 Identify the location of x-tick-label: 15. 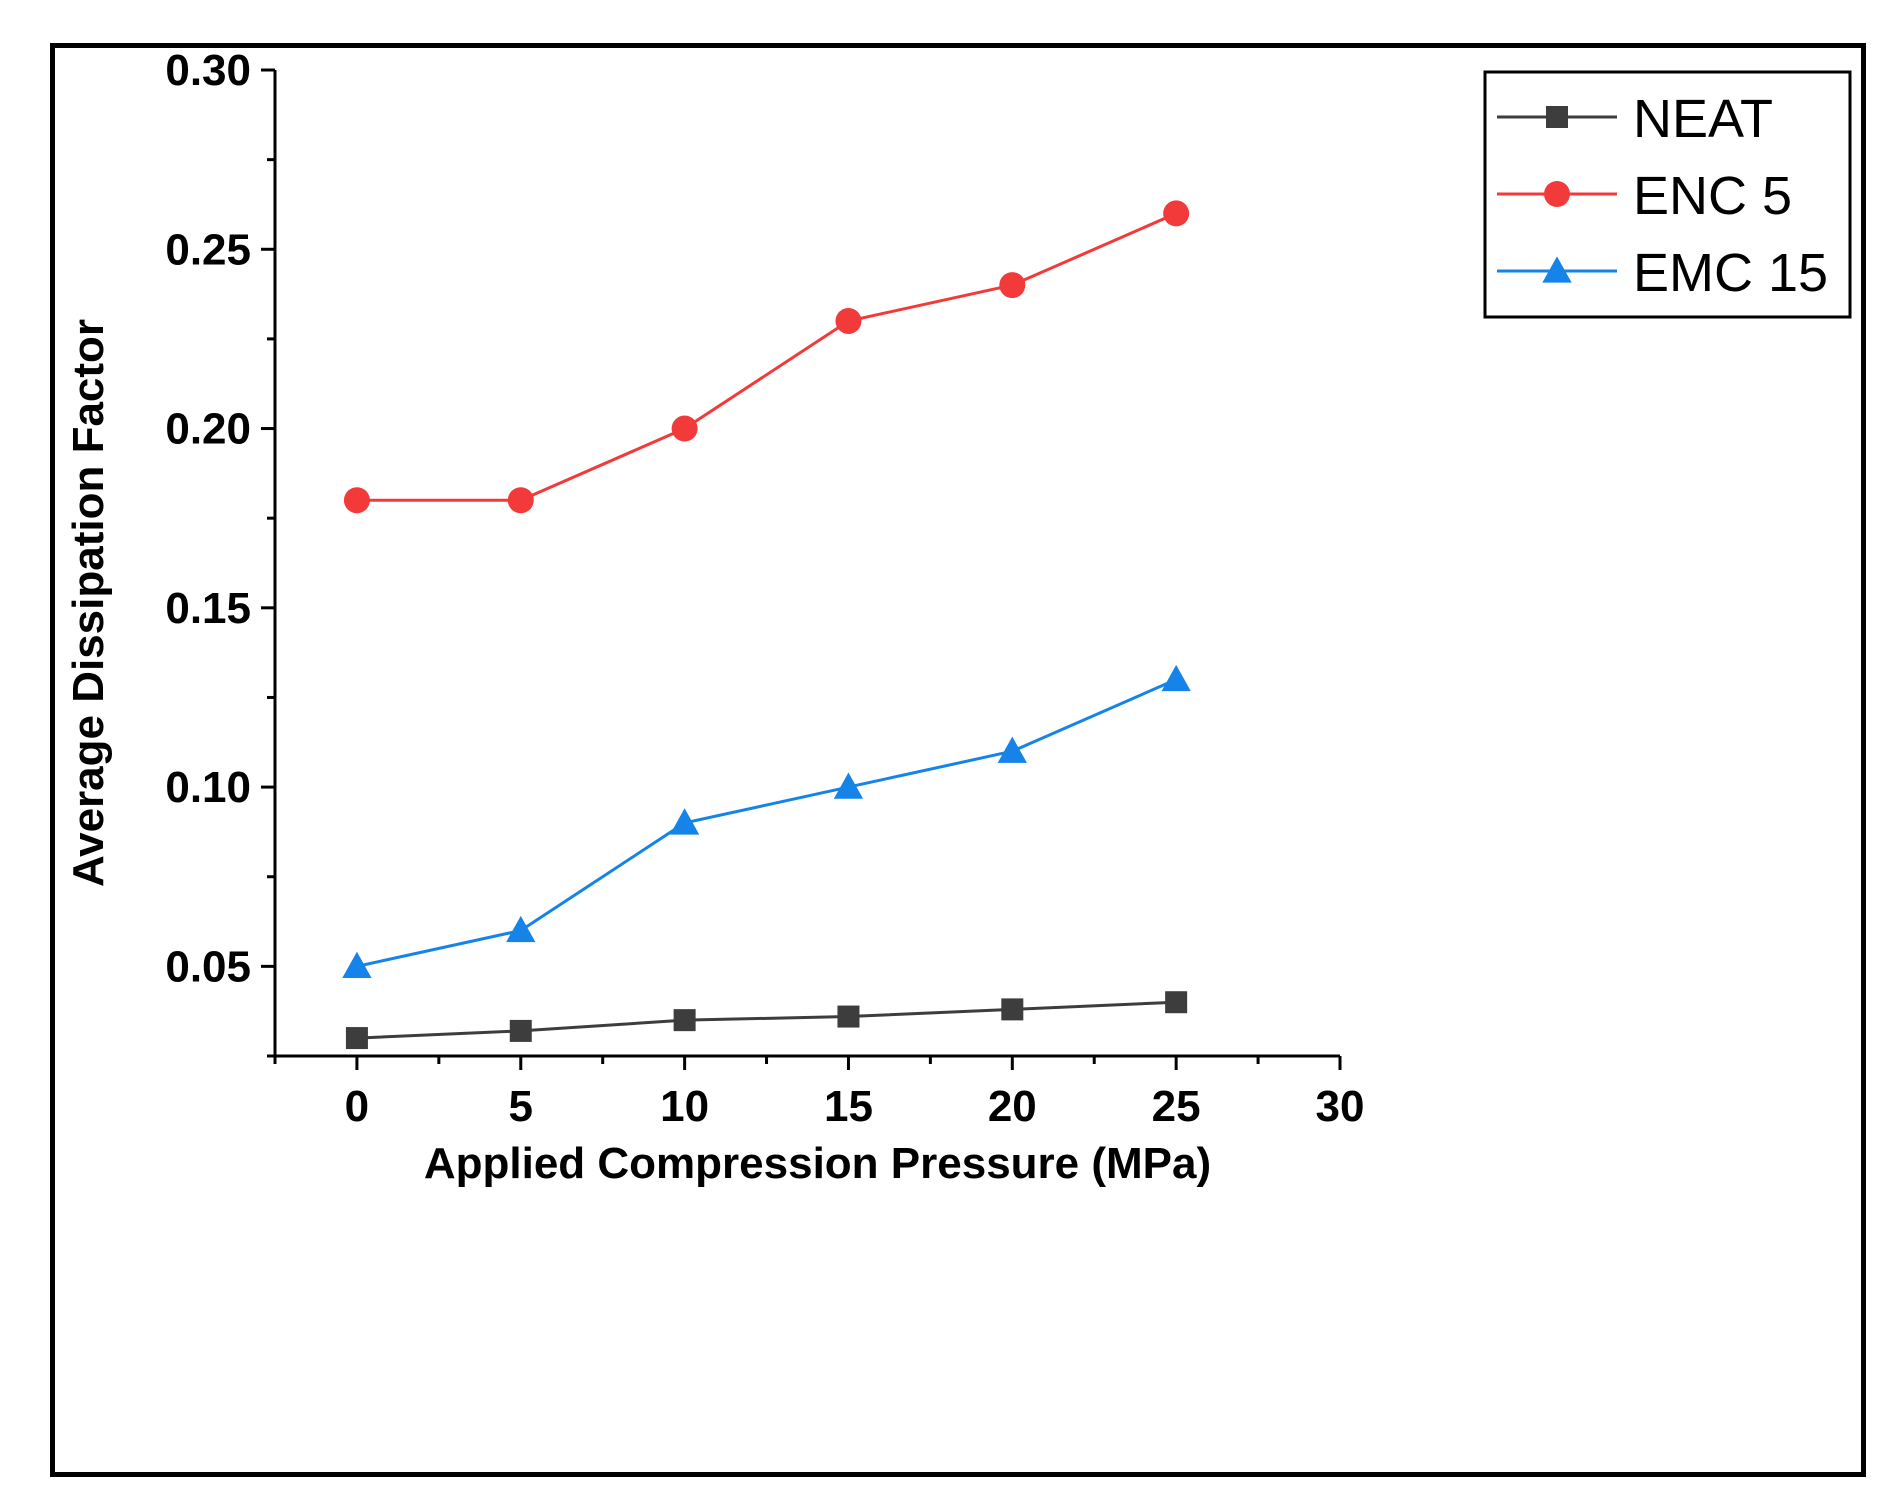
(848, 1106).